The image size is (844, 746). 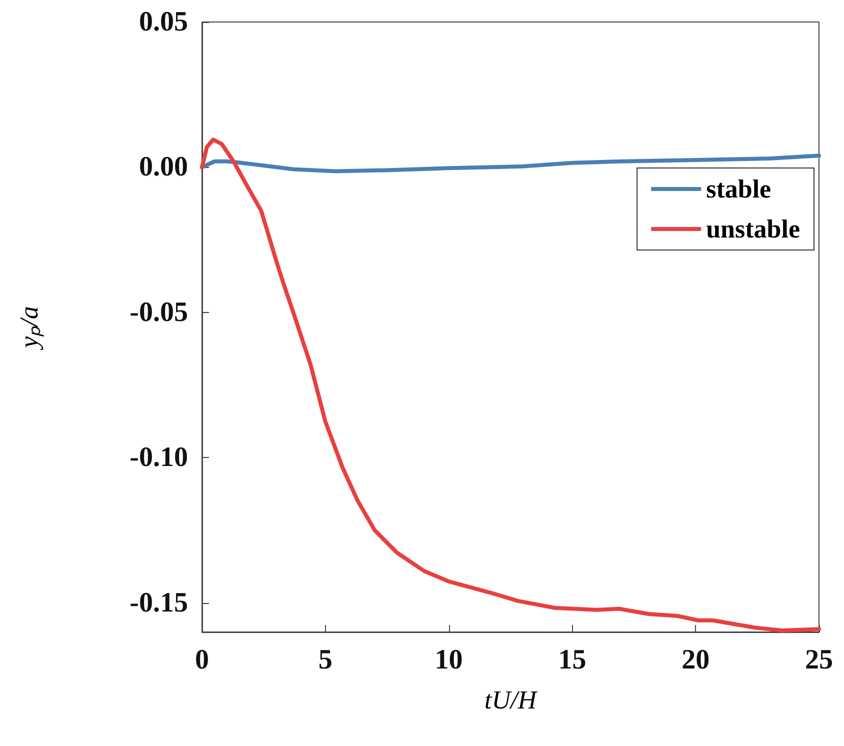 What do you see at coordinates (696, 660) in the screenshot?
I see `x-tick-label: 20` at bounding box center [696, 660].